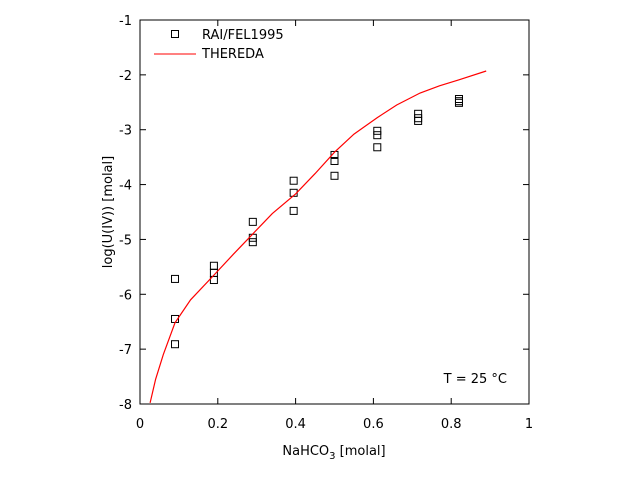  What do you see at coordinates (108, 212) in the screenshot?
I see `y-axis-label: log(U(IV)) [molal]` at bounding box center [108, 212].